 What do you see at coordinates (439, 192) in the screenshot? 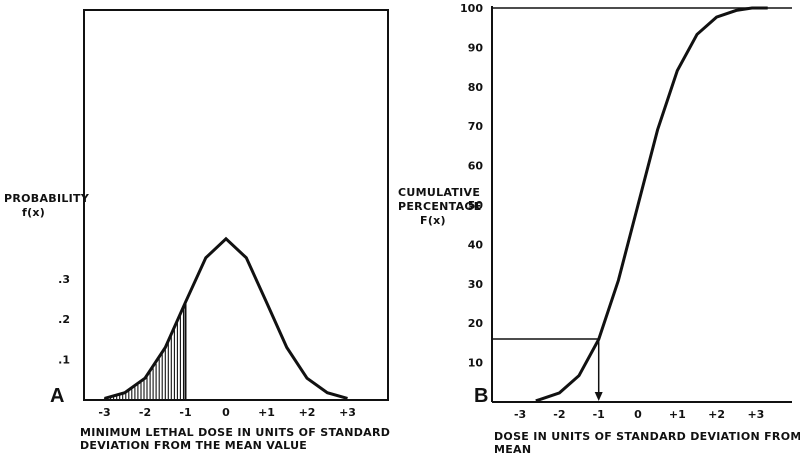
I see `y-label-line-1: CUMULATIVE` at bounding box center [439, 192].